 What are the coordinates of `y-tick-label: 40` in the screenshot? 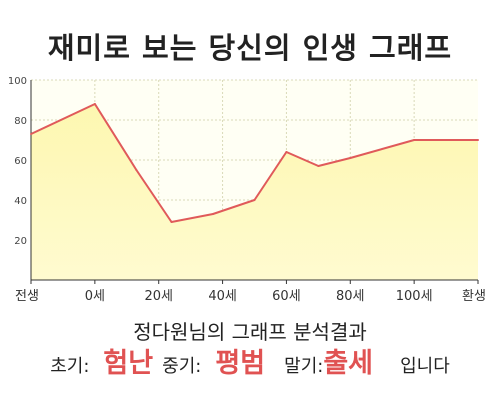 It's located at (20, 201).